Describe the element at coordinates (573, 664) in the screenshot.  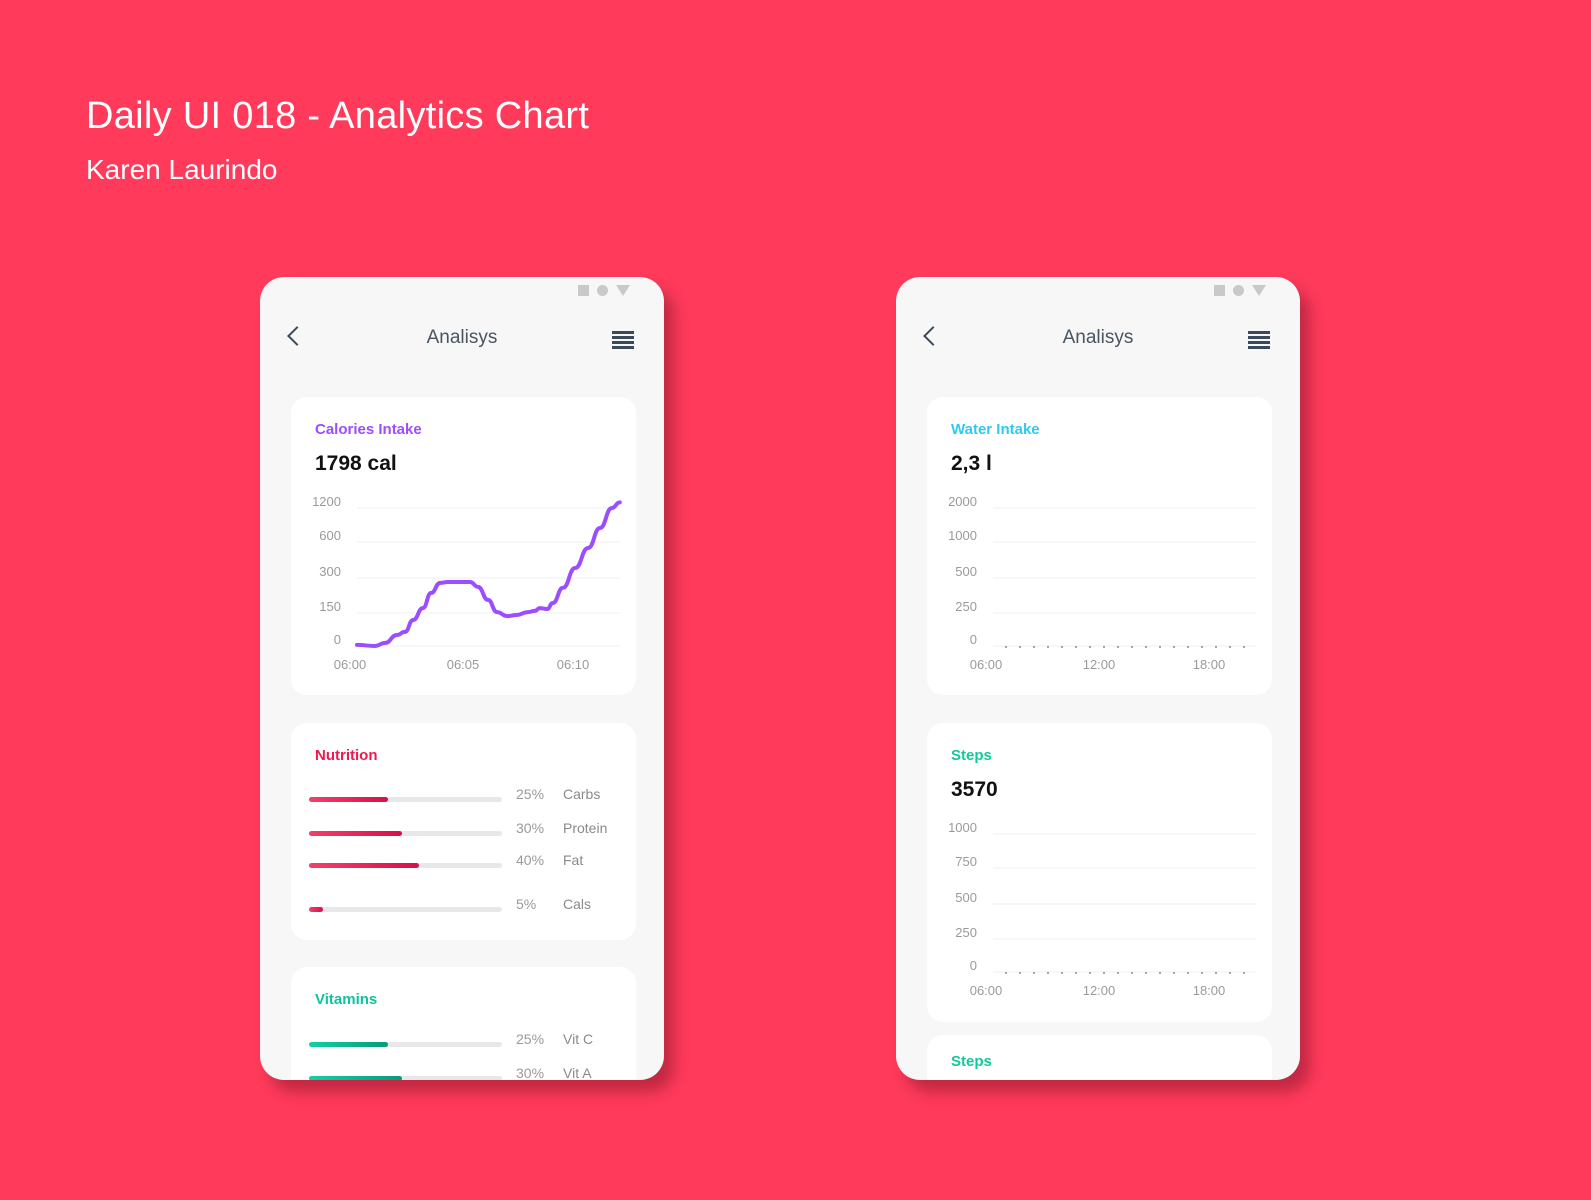
I see `x-tick-label: 06:10` at that location.